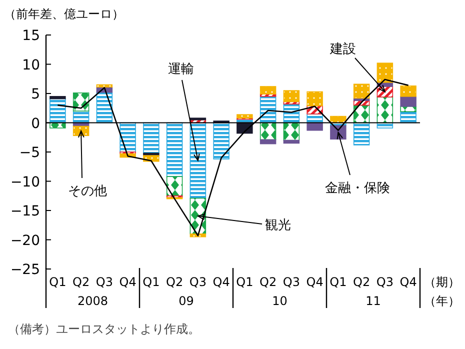  I want to click on text: 2008, so click(92, 301).